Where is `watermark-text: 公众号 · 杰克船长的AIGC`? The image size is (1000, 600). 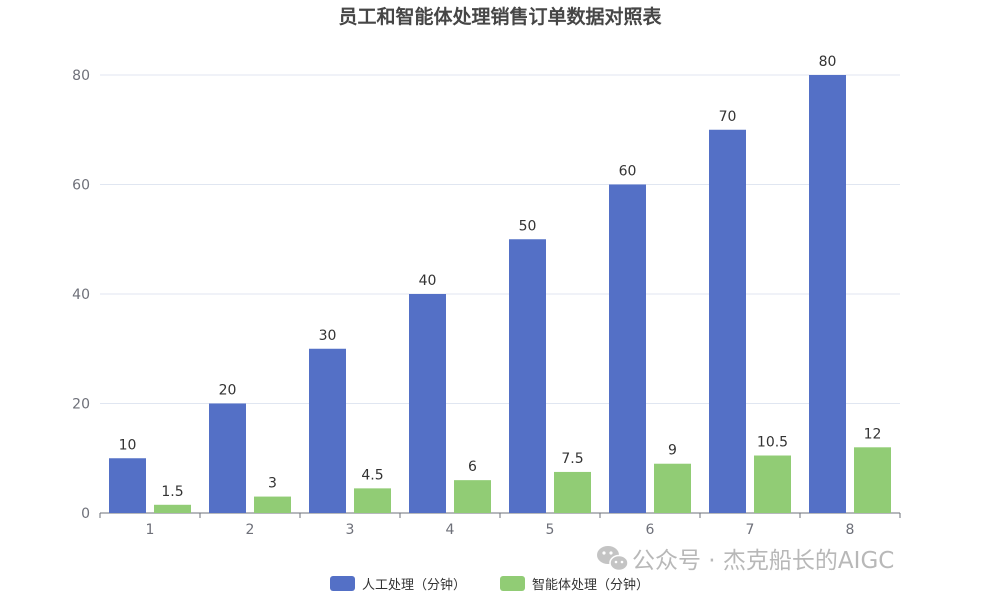
watermark-text: 公众号 · 杰克船长的AIGC is located at coordinates (763, 561).